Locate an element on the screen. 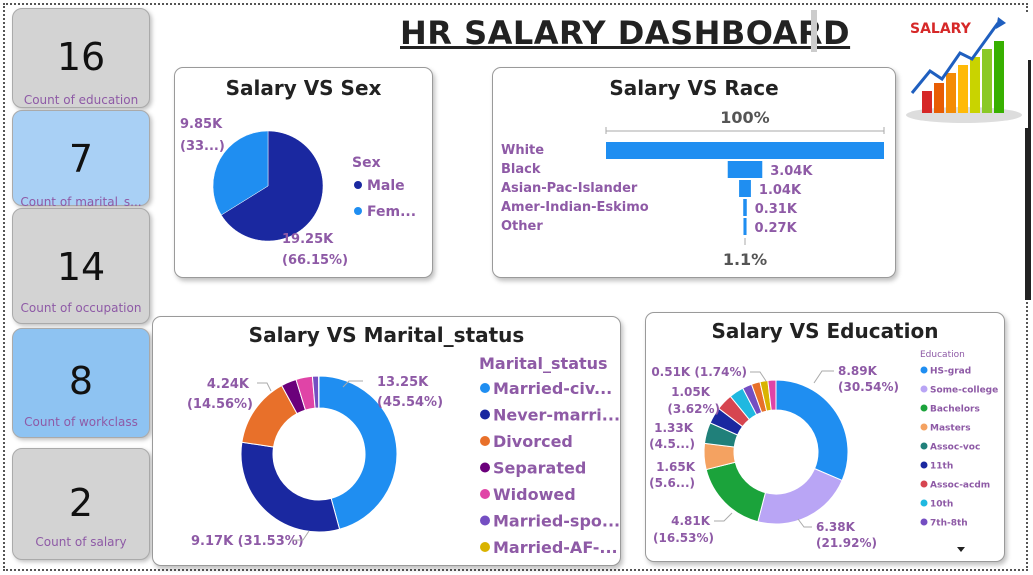  logo-text: SALARY is located at coordinates (941, 29).